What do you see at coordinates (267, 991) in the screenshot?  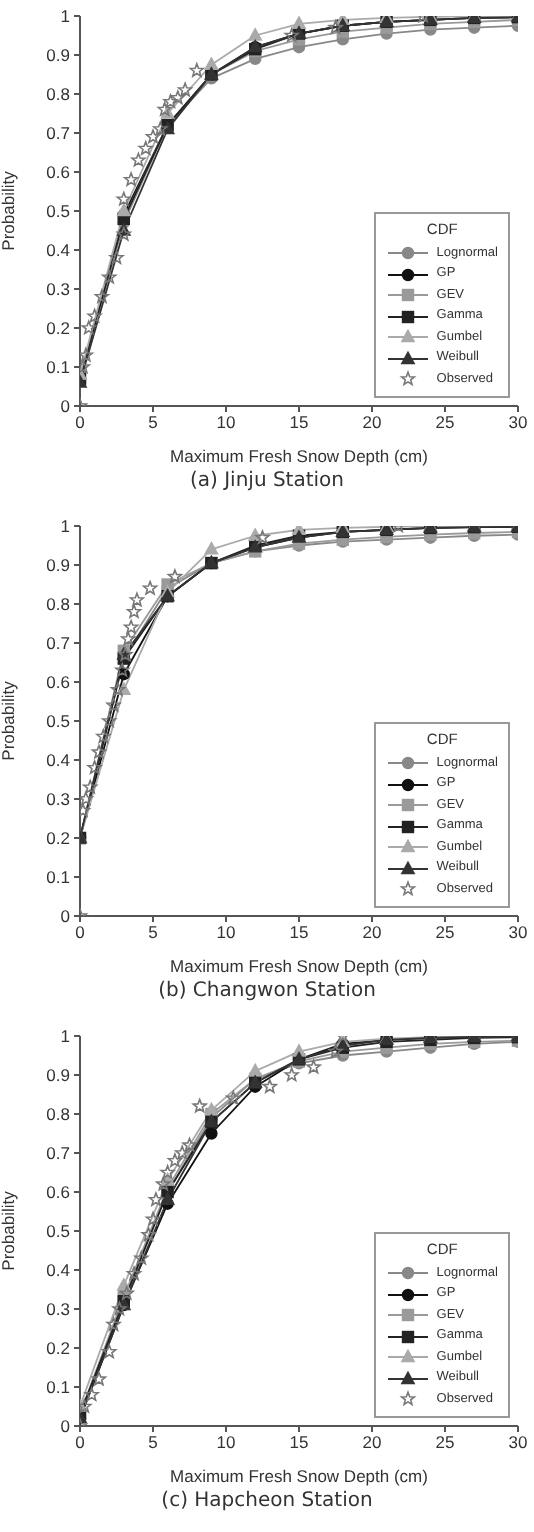 I see `text: (b) Changwon Station` at bounding box center [267, 991].